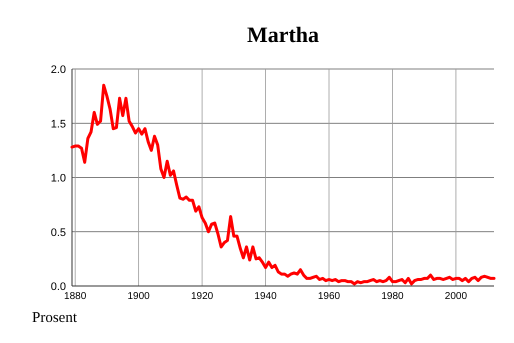 The height and width of the screenshot is (343, 514). What do you see at coordinates (58, 70) in the screenshot?
I see `y-tick-label: 2.0` at bounding box center [58, 70].